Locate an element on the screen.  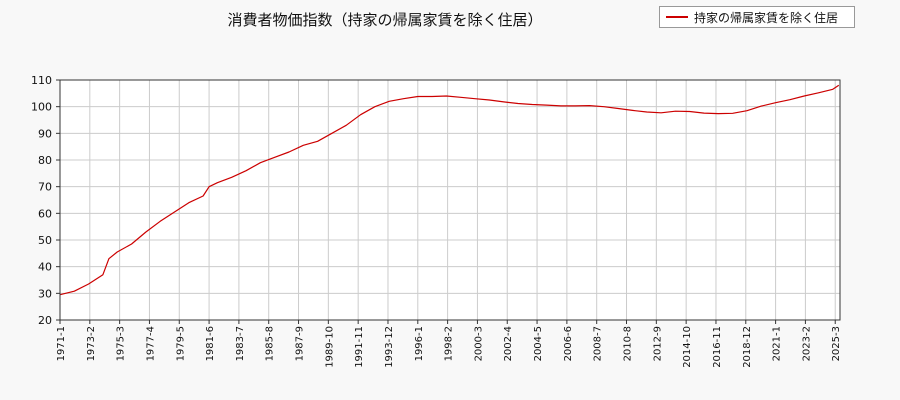
x-tick-label: 2018-12 is located at coordinates (747, 347).